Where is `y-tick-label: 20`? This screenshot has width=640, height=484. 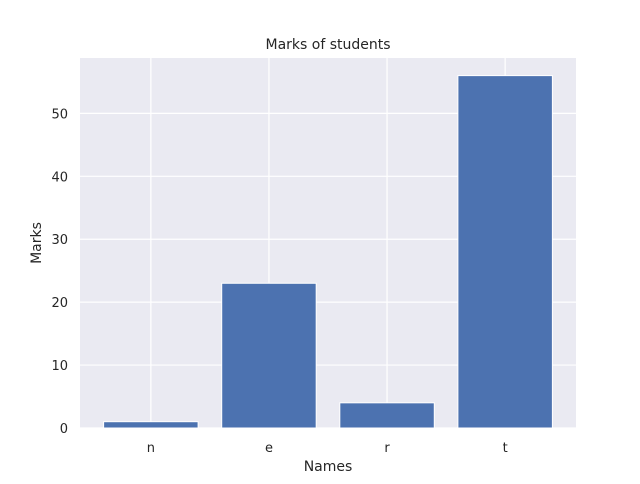
y-tick-label: 20 is located at coordinates (59, 303).